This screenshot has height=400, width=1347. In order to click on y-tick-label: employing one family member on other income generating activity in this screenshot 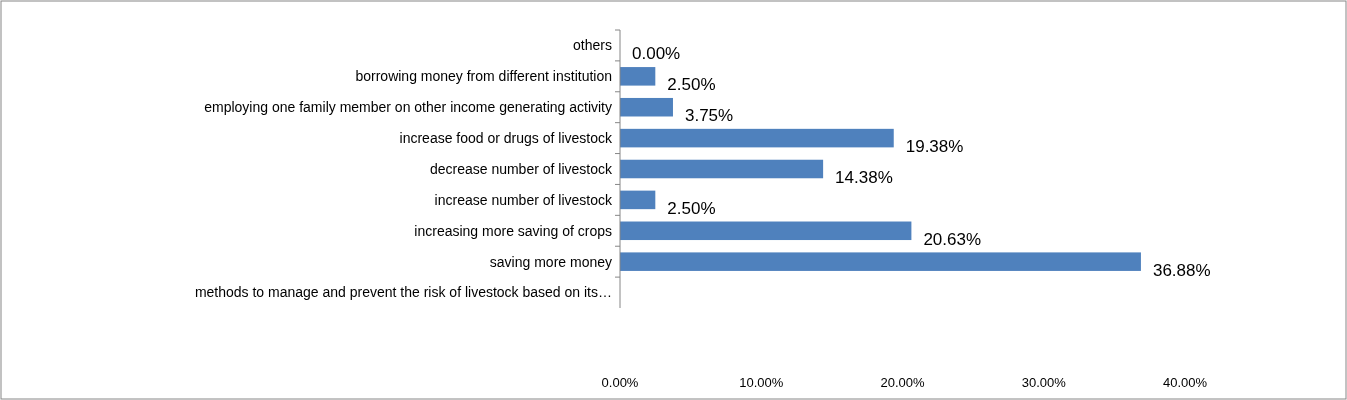, I will do `click(408, 107)`.